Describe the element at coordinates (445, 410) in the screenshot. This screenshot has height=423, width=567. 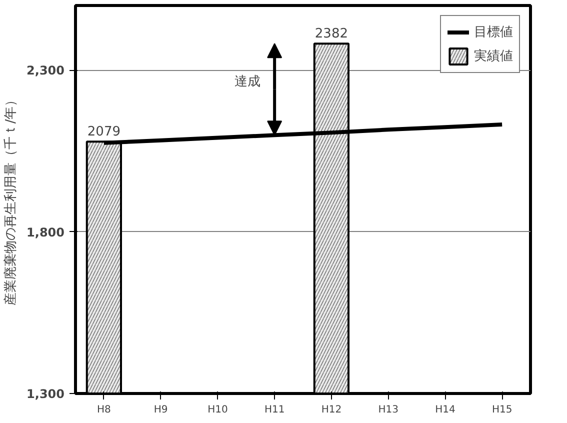
I see `x-tick-label: H14` at that location.